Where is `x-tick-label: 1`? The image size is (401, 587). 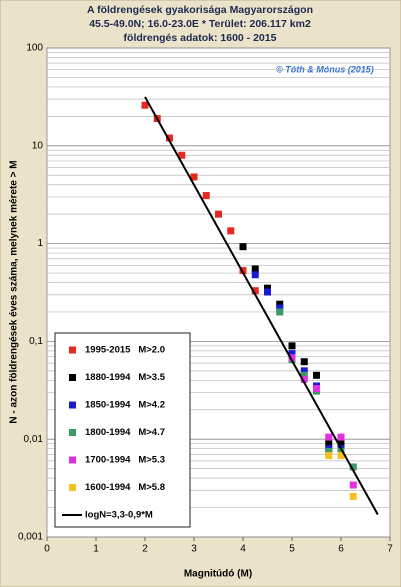 x-tick-label: 1 is located at coordinates (96, 549).